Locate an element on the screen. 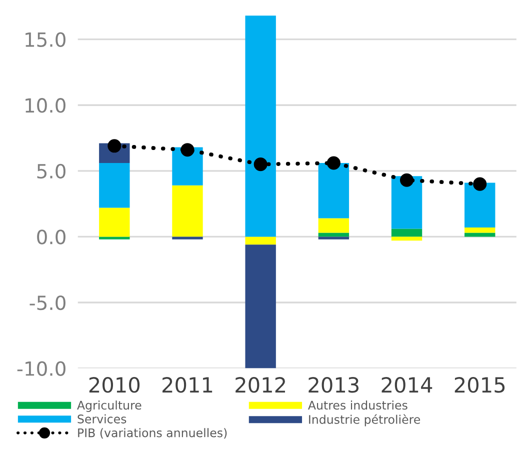  x-tick-label: 2013 is located at coordinates (333, 385).